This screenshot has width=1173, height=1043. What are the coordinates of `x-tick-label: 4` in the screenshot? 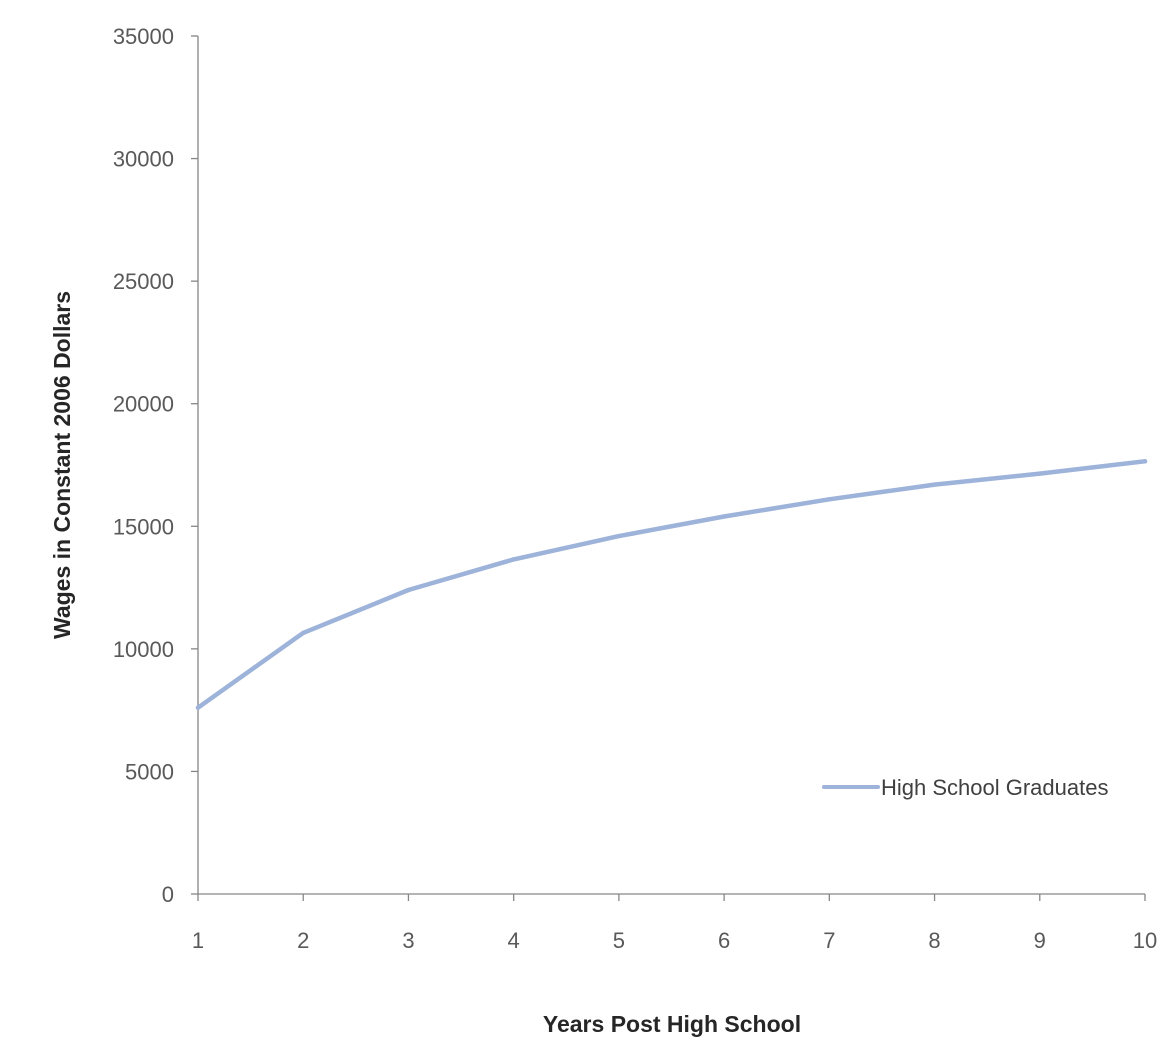 It's located at (514, 940).